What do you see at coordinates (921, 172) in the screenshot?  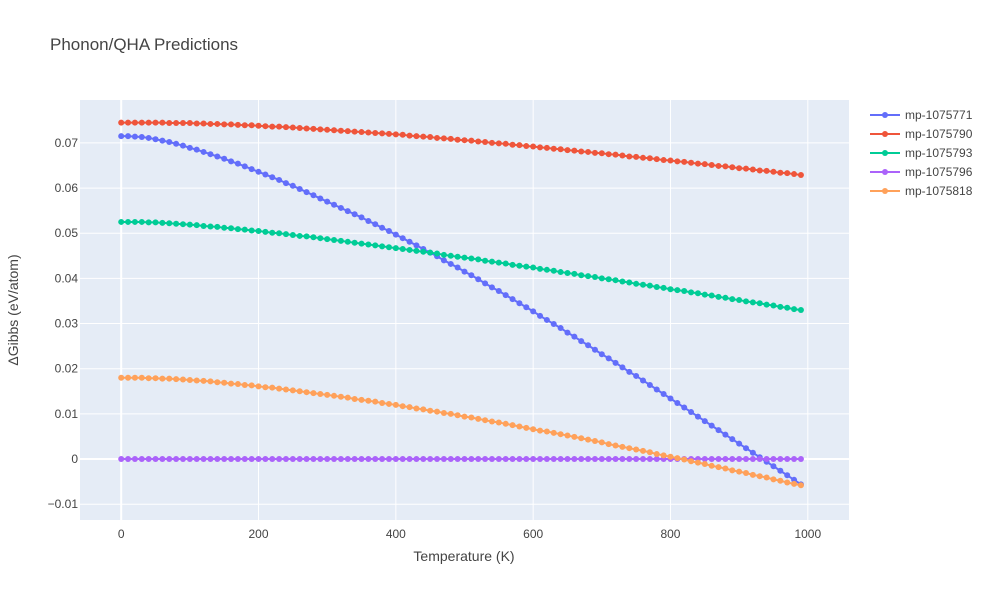 I see `legend-item: mp-1075796` at bounding box center [921, 172].